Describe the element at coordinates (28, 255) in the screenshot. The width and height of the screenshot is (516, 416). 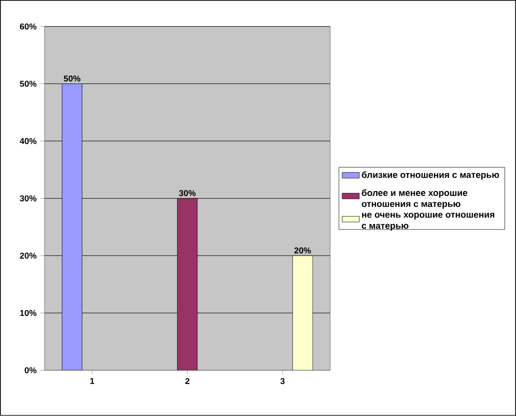
I see `y-tick-label: 20%` at that location.